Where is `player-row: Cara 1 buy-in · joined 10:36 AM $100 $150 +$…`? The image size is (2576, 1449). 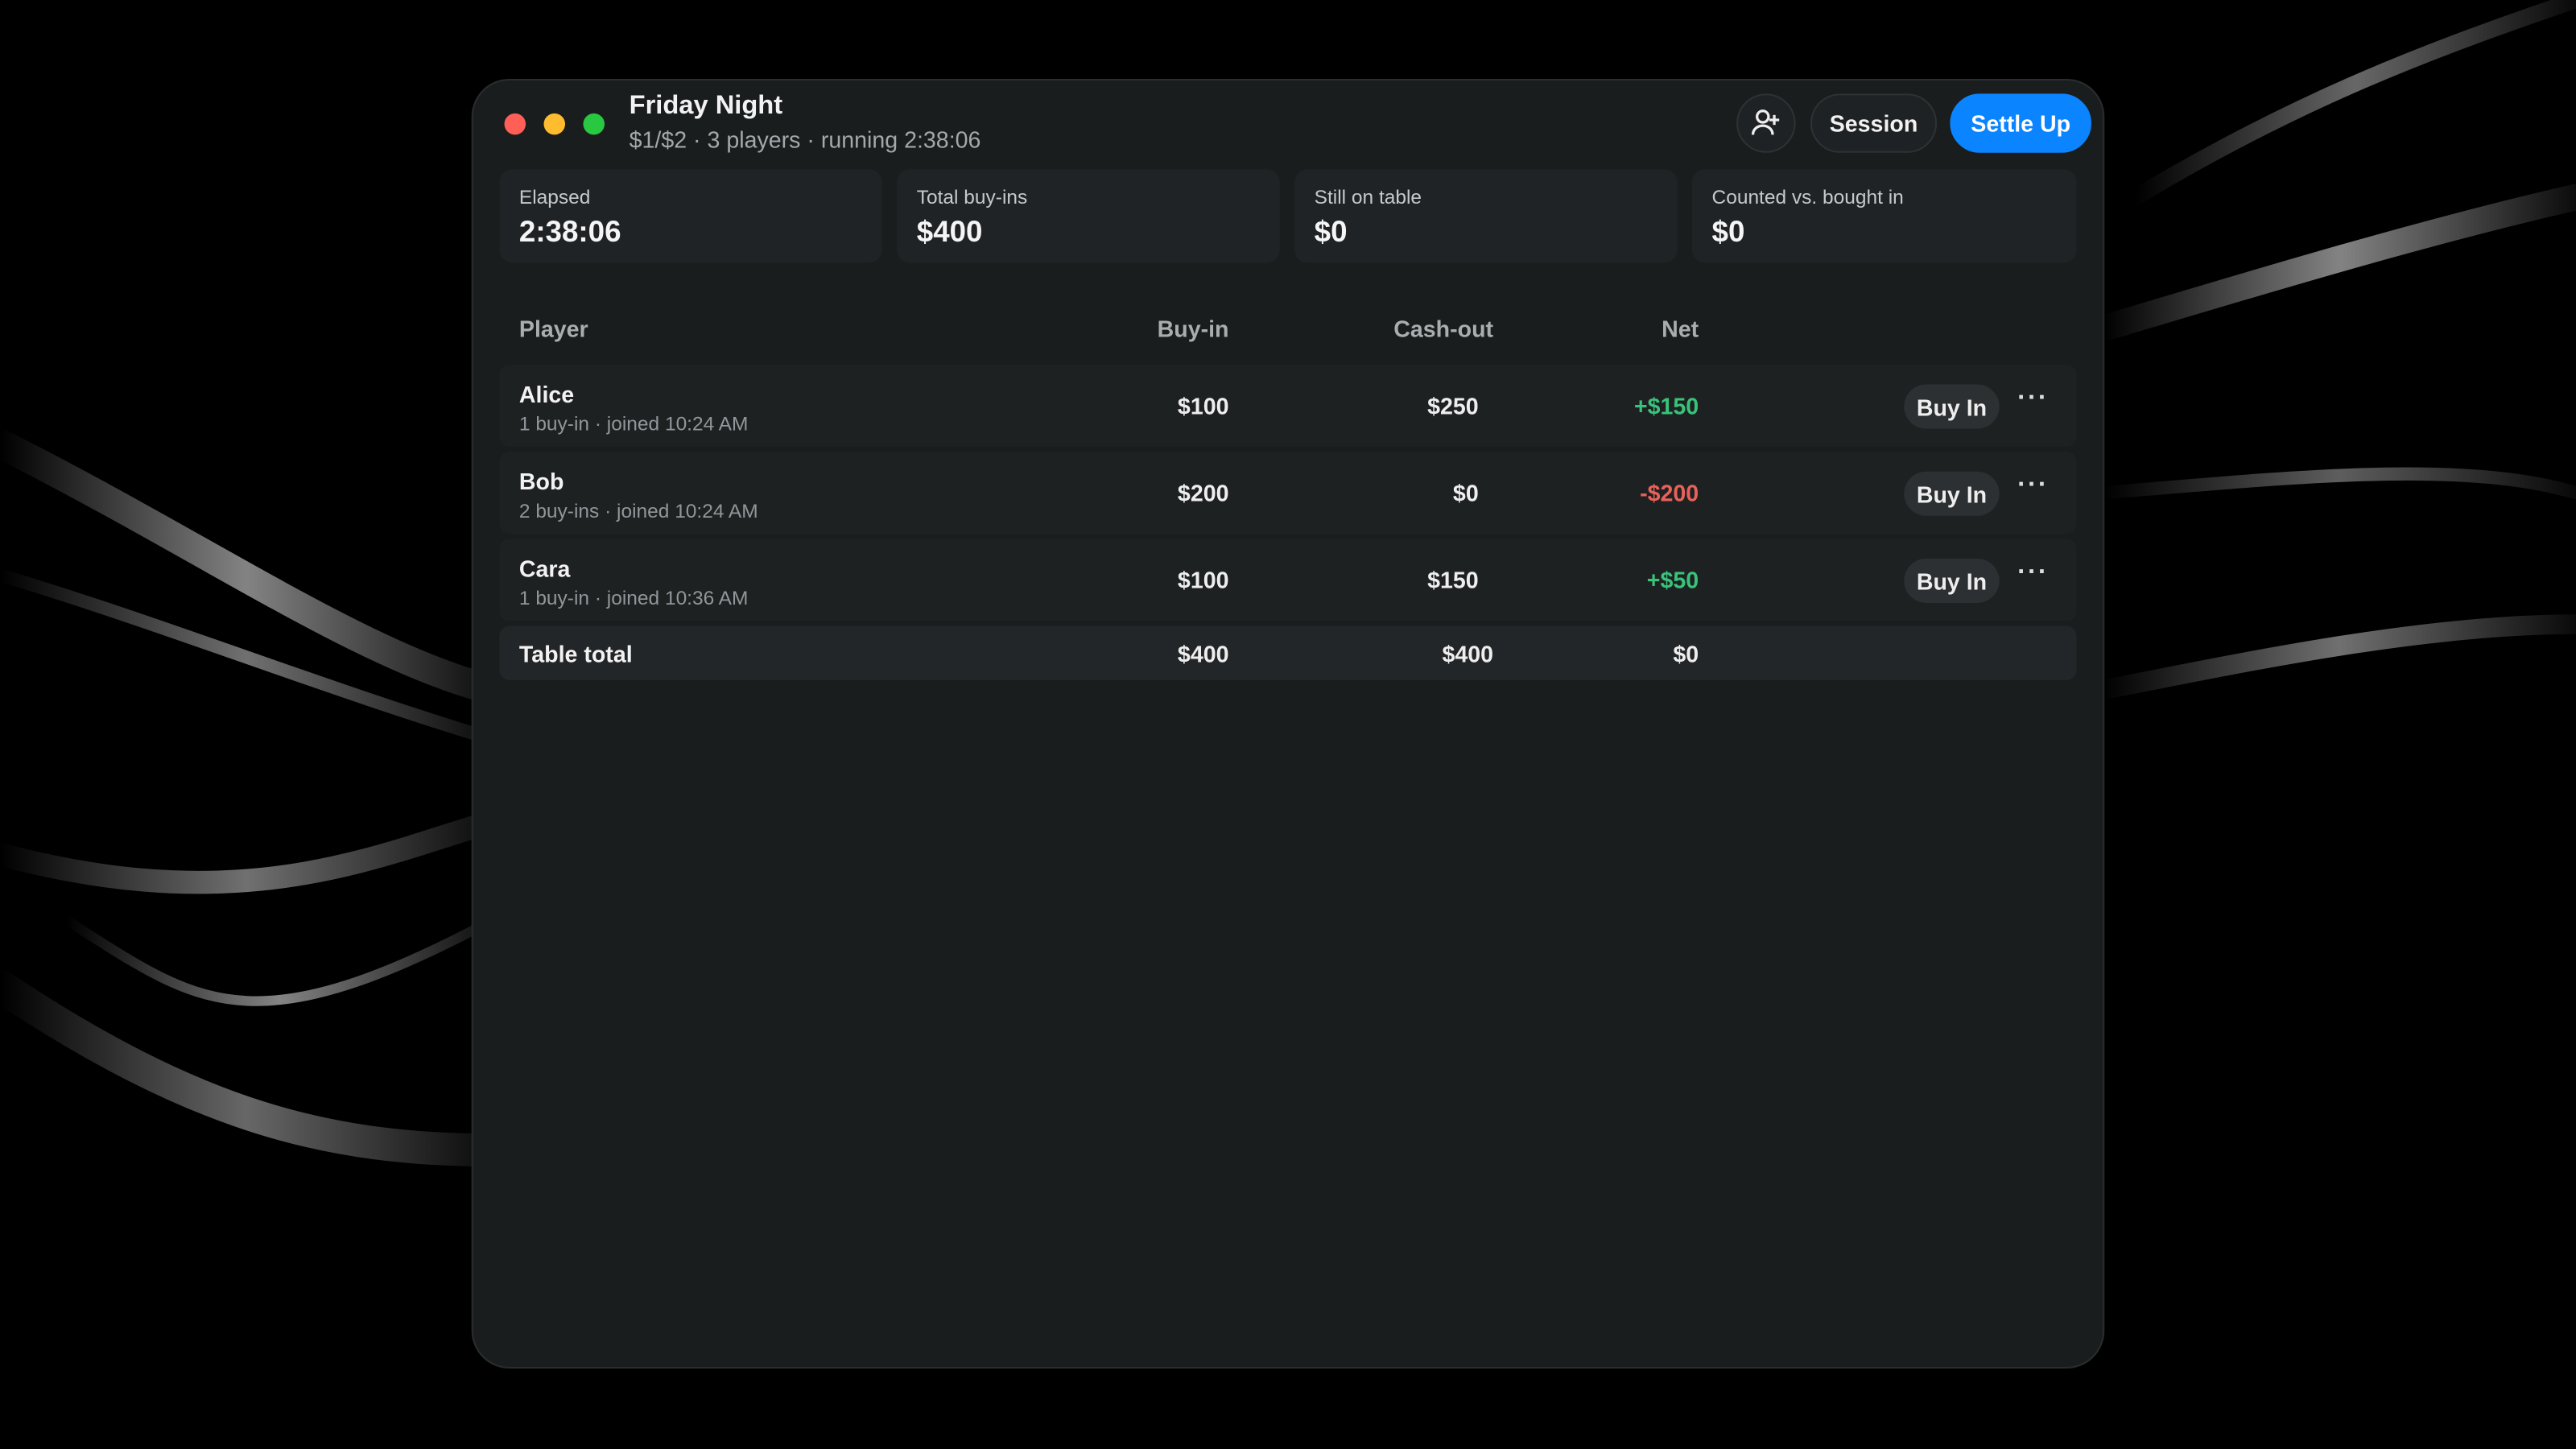
player-row: Cara 1 buy-in · joined 10:36 AM $100 $150 +$… is located at coordinates (1288, 580).